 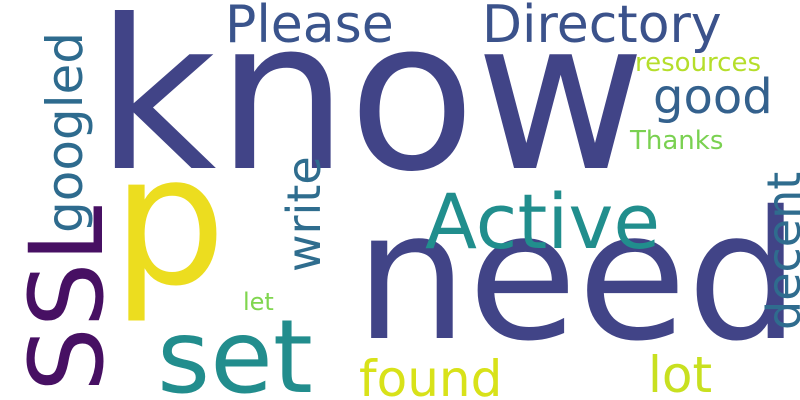 I want to click on word-decent: decent, so click(x=778, y=251).